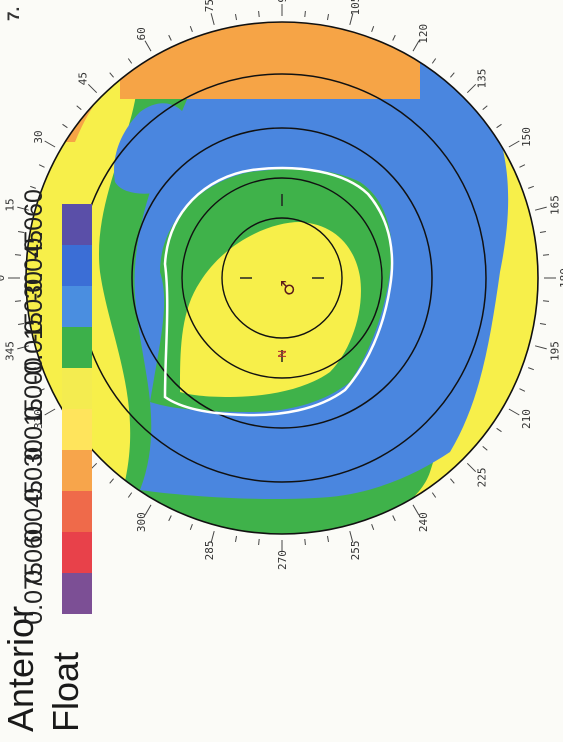 This screenshot has height=742, width=563. I want to click on center-marks: N ♂, so click(282, 278).